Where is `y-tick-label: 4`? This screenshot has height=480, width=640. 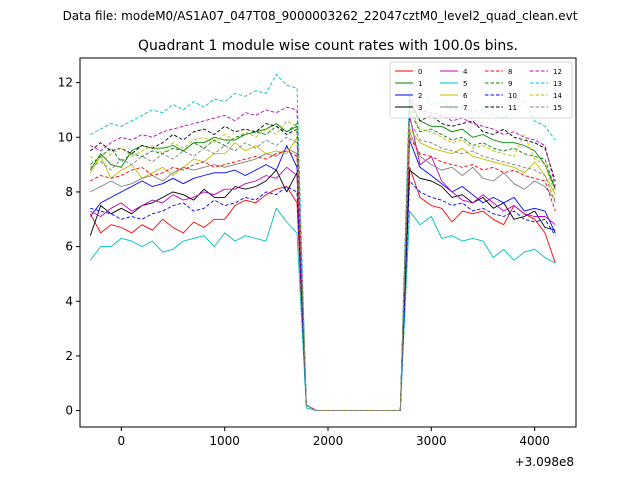
y-tick-label: 4 is located at coordinates (69, 301).